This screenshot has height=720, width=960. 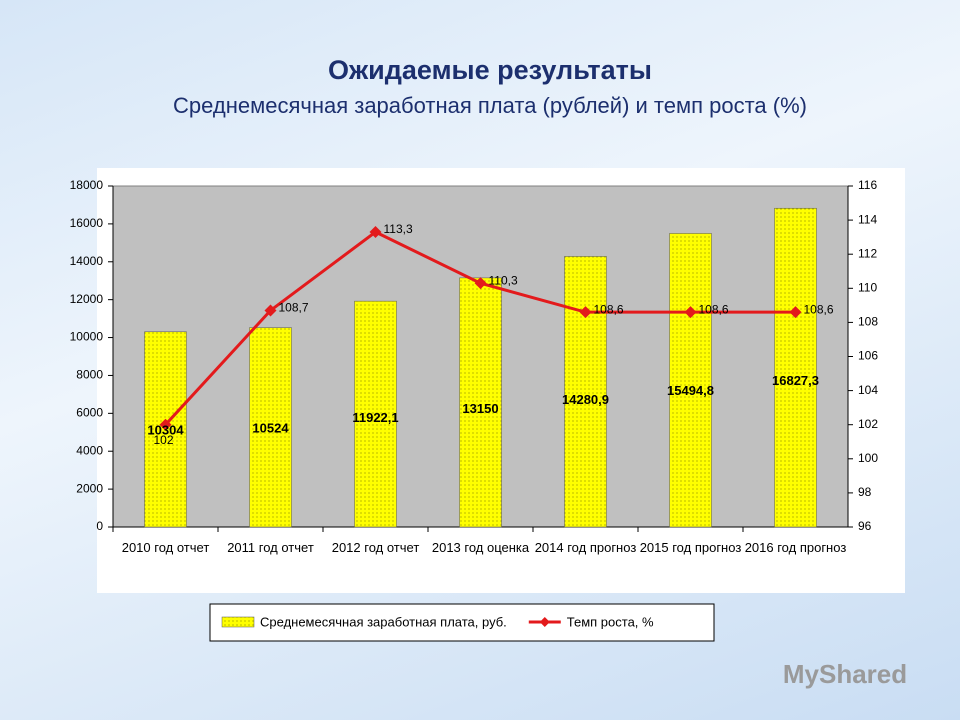 I want to click on y2-tick-label: 116, so click(x=867, y=185).